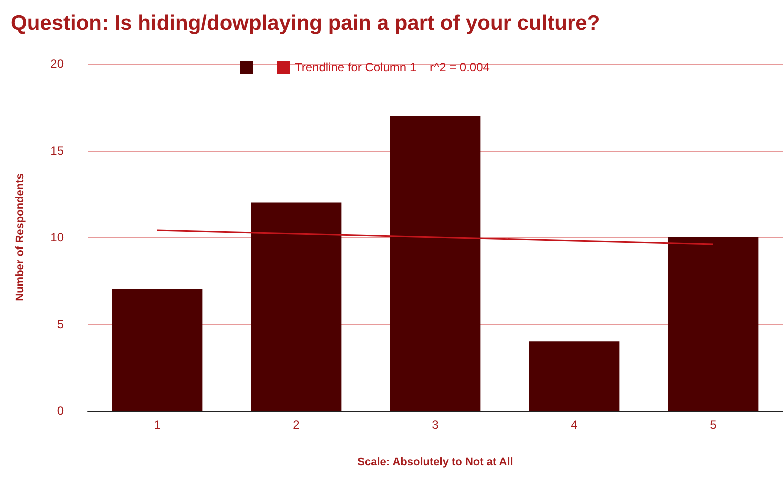 This screenshot has width=783, height=477. Describe the element at coordinates (20, 238) in the screenshot. I see `y-axis-title: Number of Respondents` at that location.